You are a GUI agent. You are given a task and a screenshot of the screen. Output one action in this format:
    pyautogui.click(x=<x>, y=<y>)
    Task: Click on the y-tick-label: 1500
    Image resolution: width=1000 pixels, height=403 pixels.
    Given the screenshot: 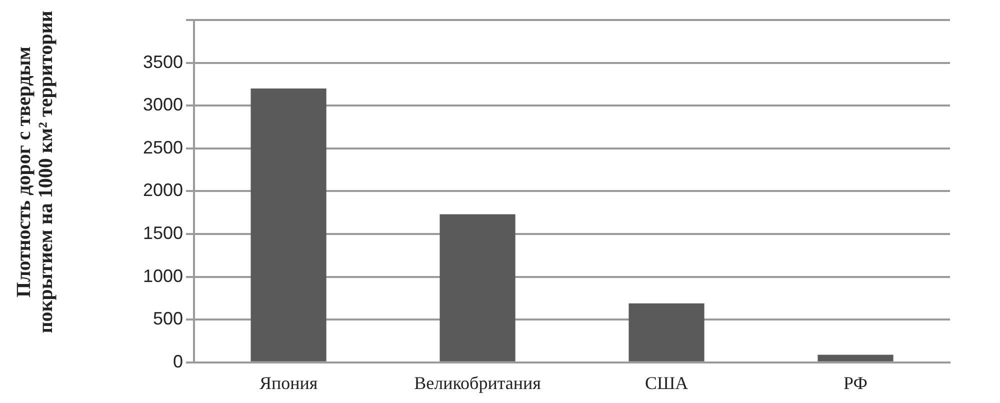 What is the action you would take?
    pyautogui.click(x=163, y=232)
    